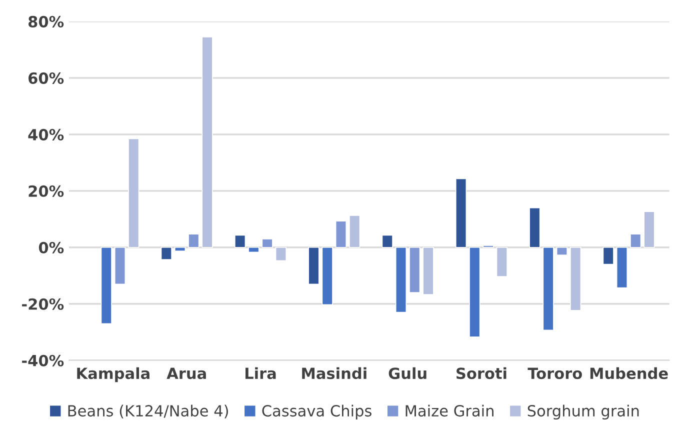  Describe the element at coordinates (51, 248) in the screenshot. I see `y-tick-label: 0%` at that location.